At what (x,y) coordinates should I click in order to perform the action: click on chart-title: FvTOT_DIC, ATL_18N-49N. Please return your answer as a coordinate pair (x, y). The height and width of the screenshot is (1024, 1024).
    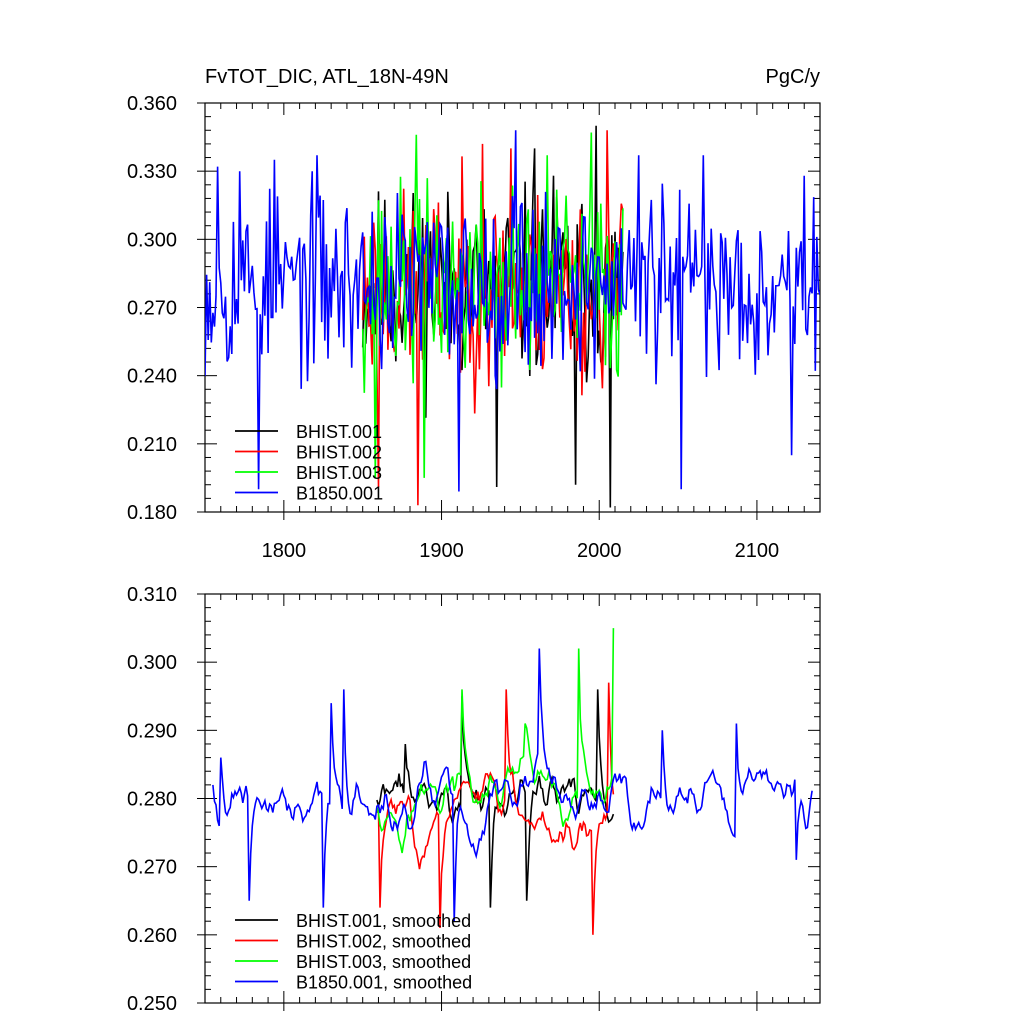
    Looking at the image, I should click on (327, 77).